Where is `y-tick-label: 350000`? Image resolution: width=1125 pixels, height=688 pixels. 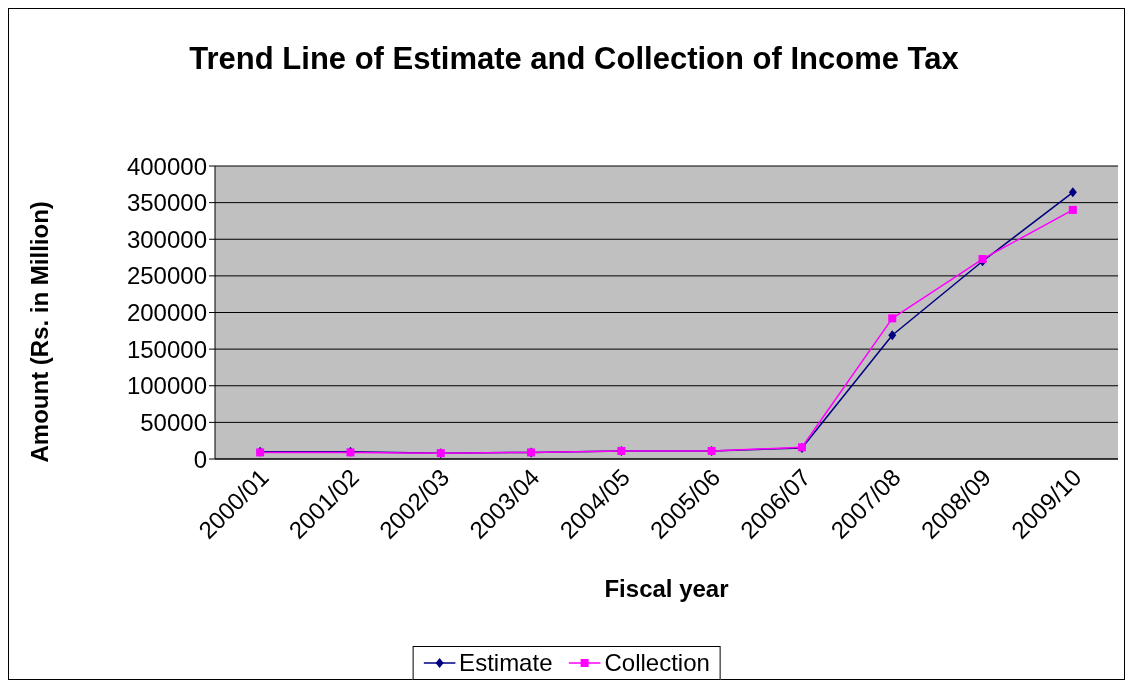 y-tick-label: 350000 is located at coordinates (166, 203).